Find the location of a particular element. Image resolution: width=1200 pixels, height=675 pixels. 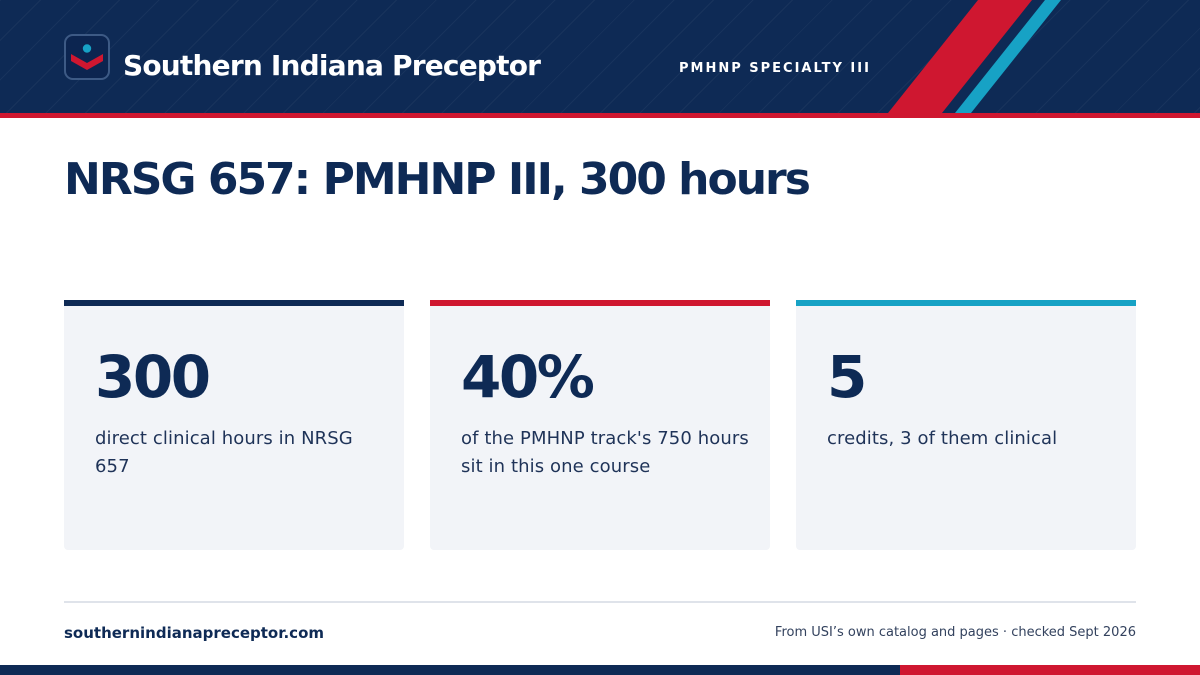

chevron-down-dot-icon is located at coordinates (87, 57).